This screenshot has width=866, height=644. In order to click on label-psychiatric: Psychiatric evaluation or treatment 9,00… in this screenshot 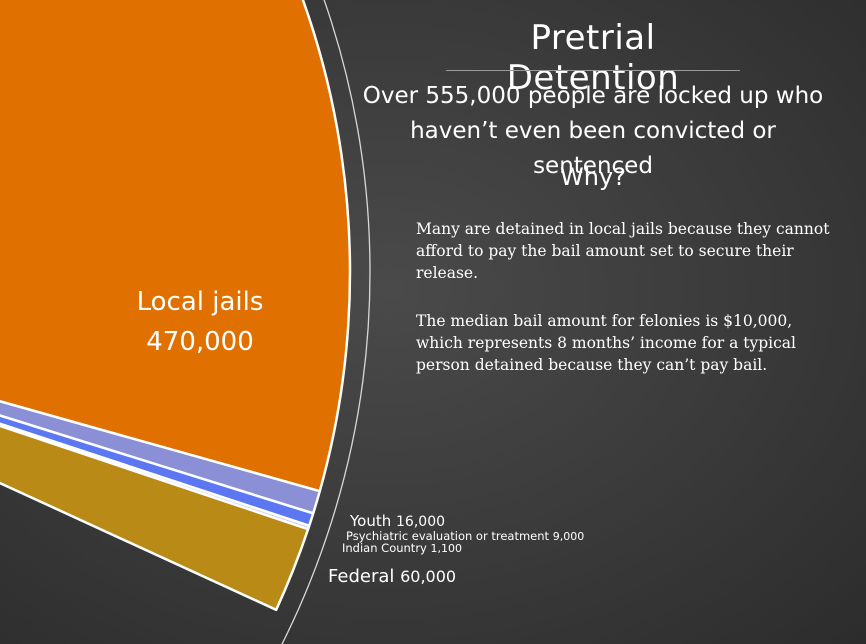, I will do `click(465, 536)`.